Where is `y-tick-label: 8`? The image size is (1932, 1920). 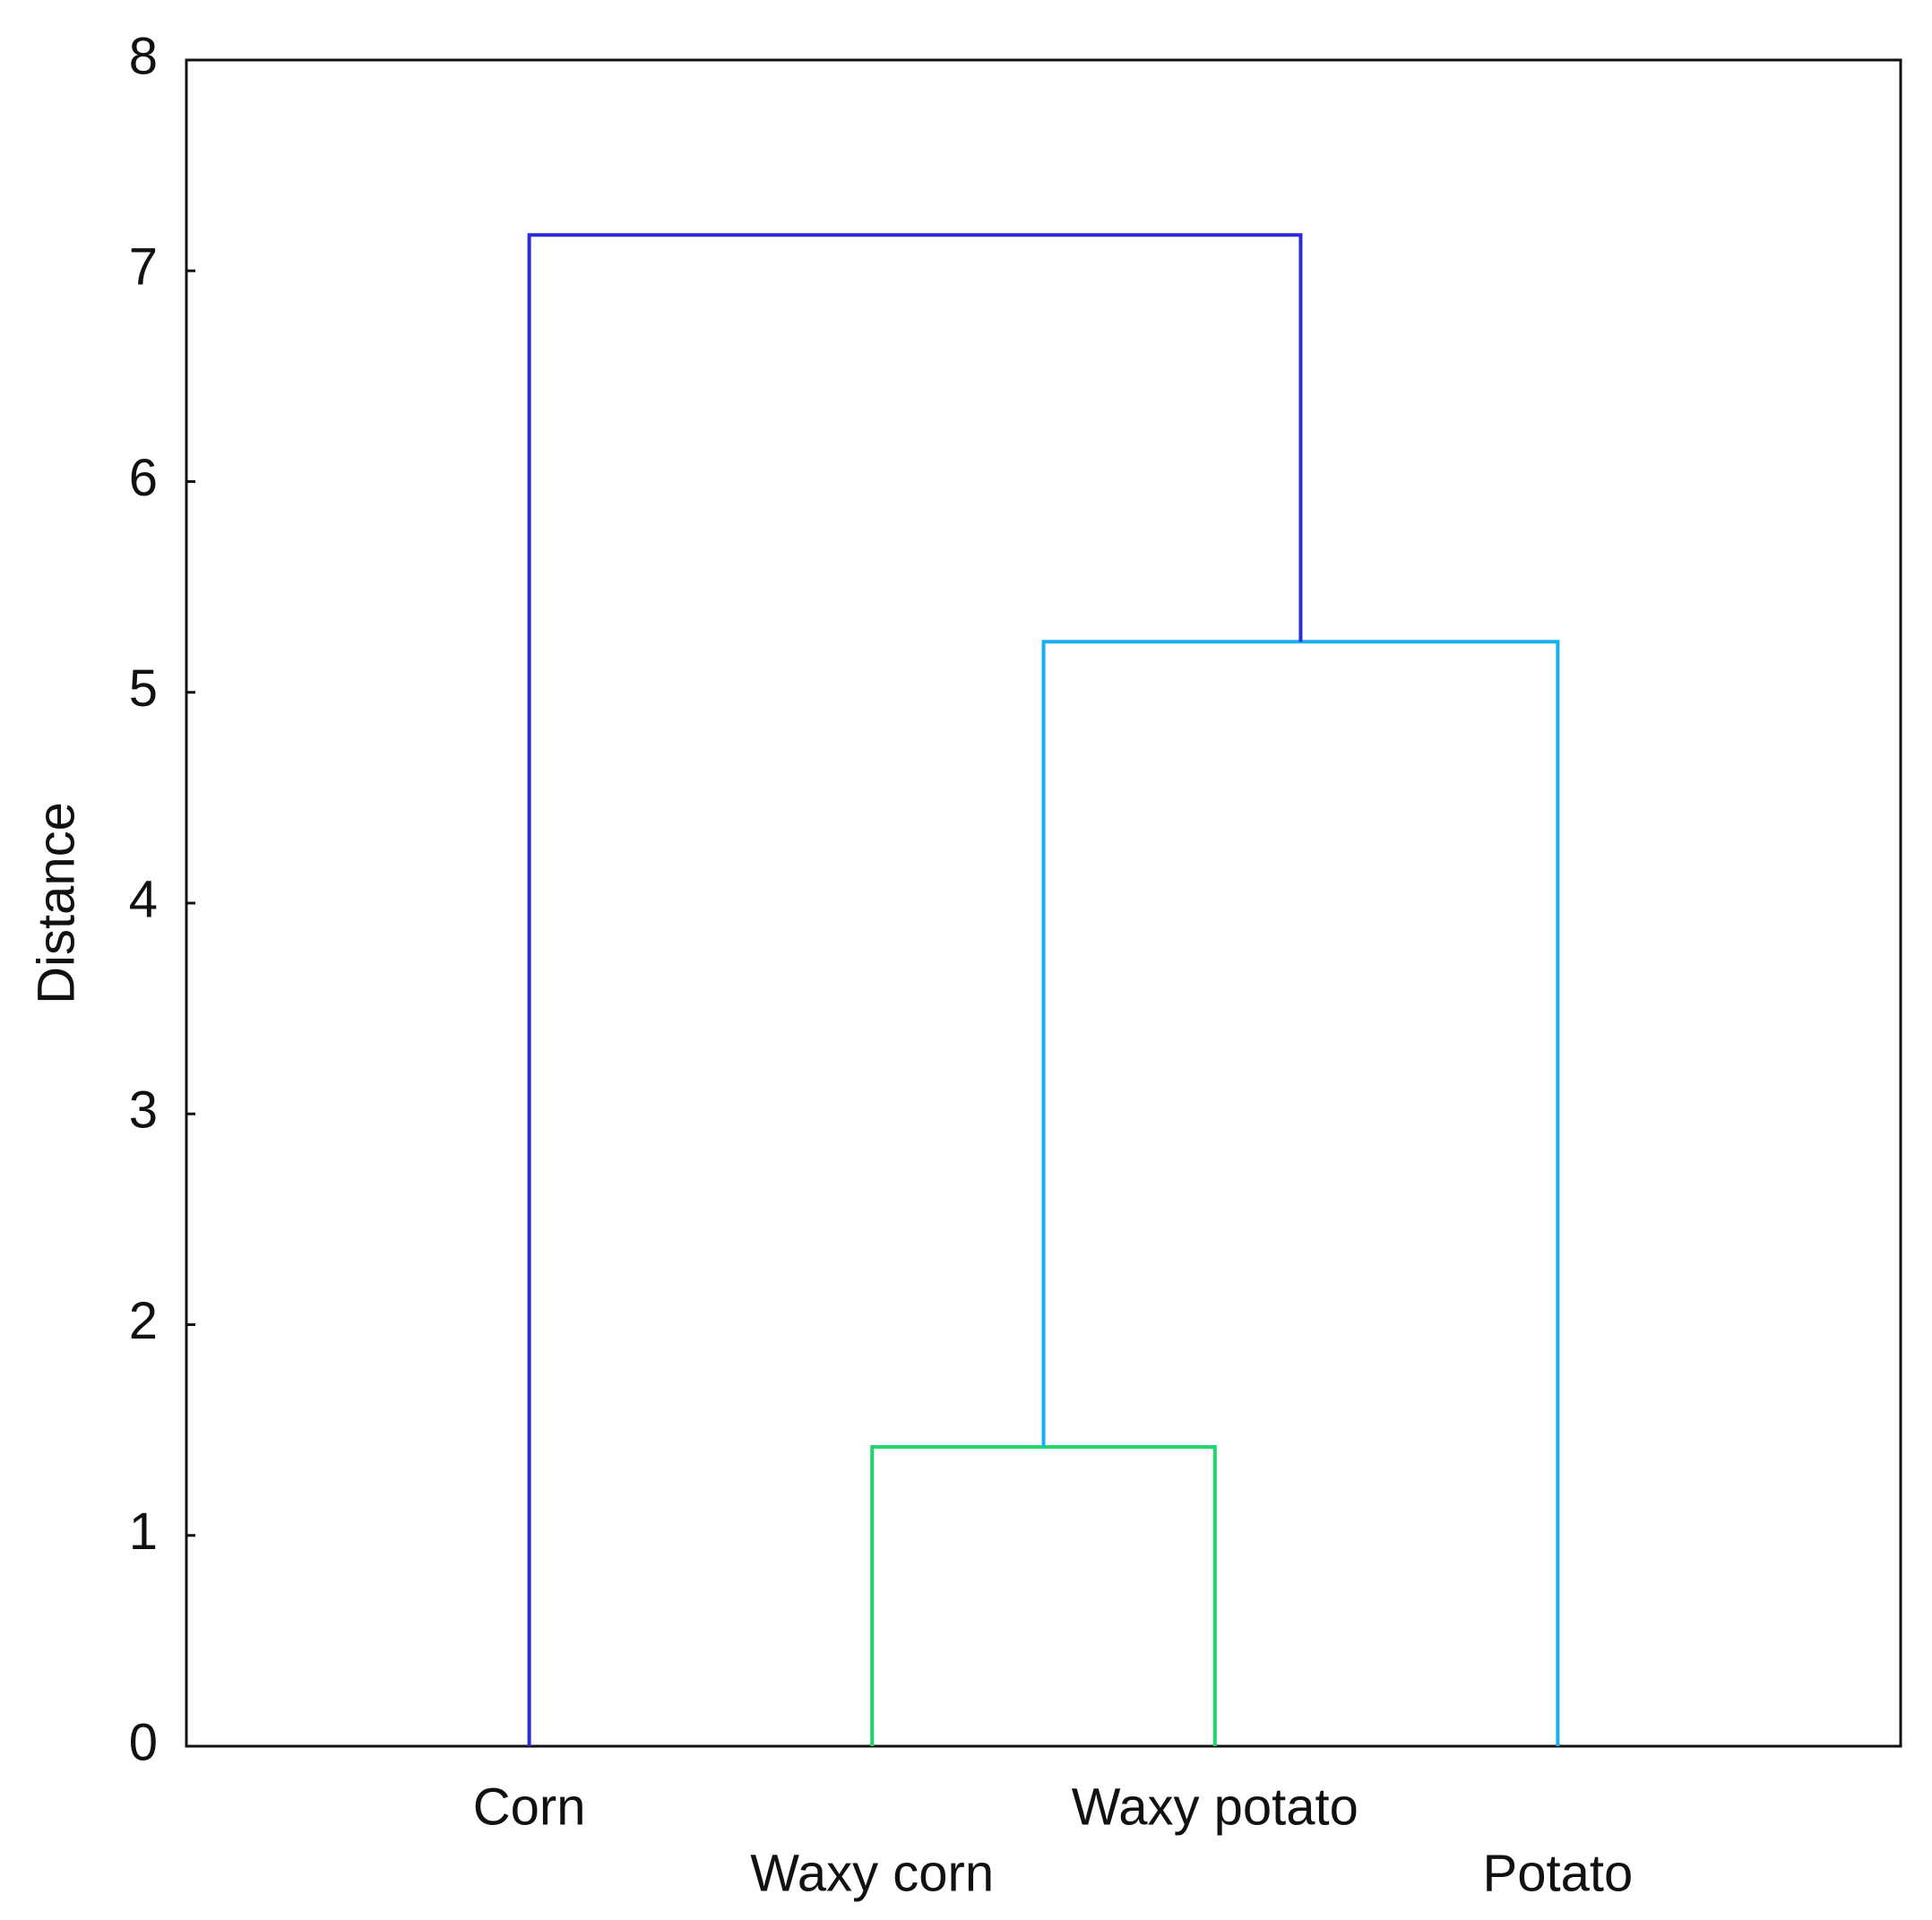
y-tick-label: 8 is located at coordinates (143, 56).